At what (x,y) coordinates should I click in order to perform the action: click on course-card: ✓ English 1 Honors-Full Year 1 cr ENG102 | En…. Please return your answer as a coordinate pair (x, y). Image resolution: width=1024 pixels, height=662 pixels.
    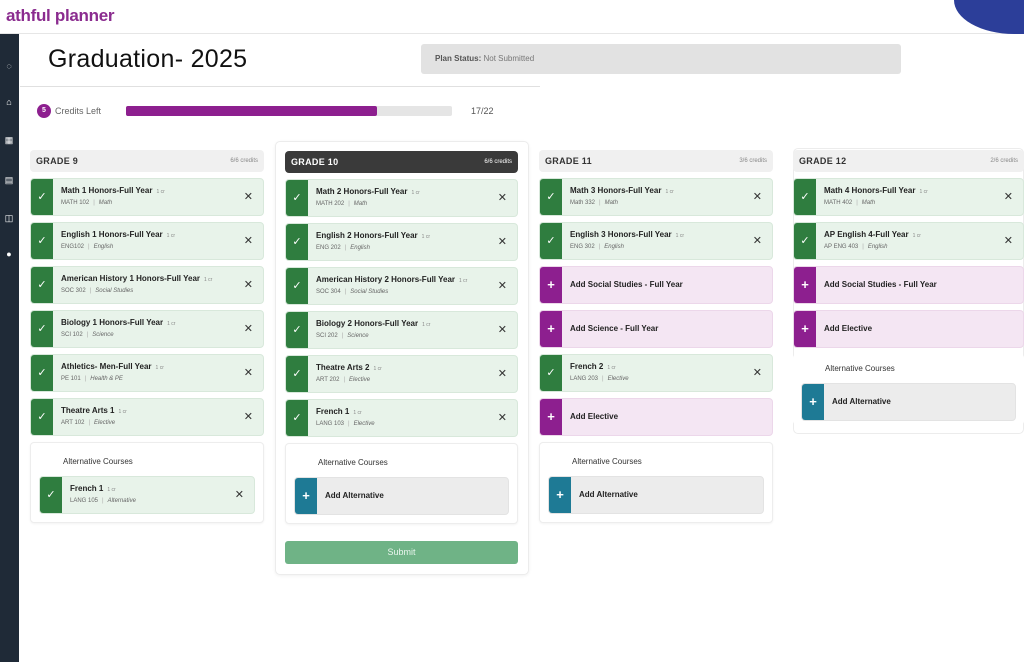
    Looking at the image, I should click on (147, 241).